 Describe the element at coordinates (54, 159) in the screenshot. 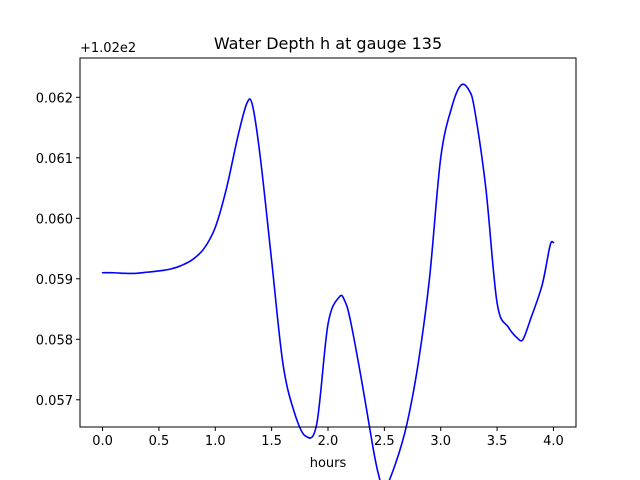

I see `y-tick-label: 0.061` at that location.